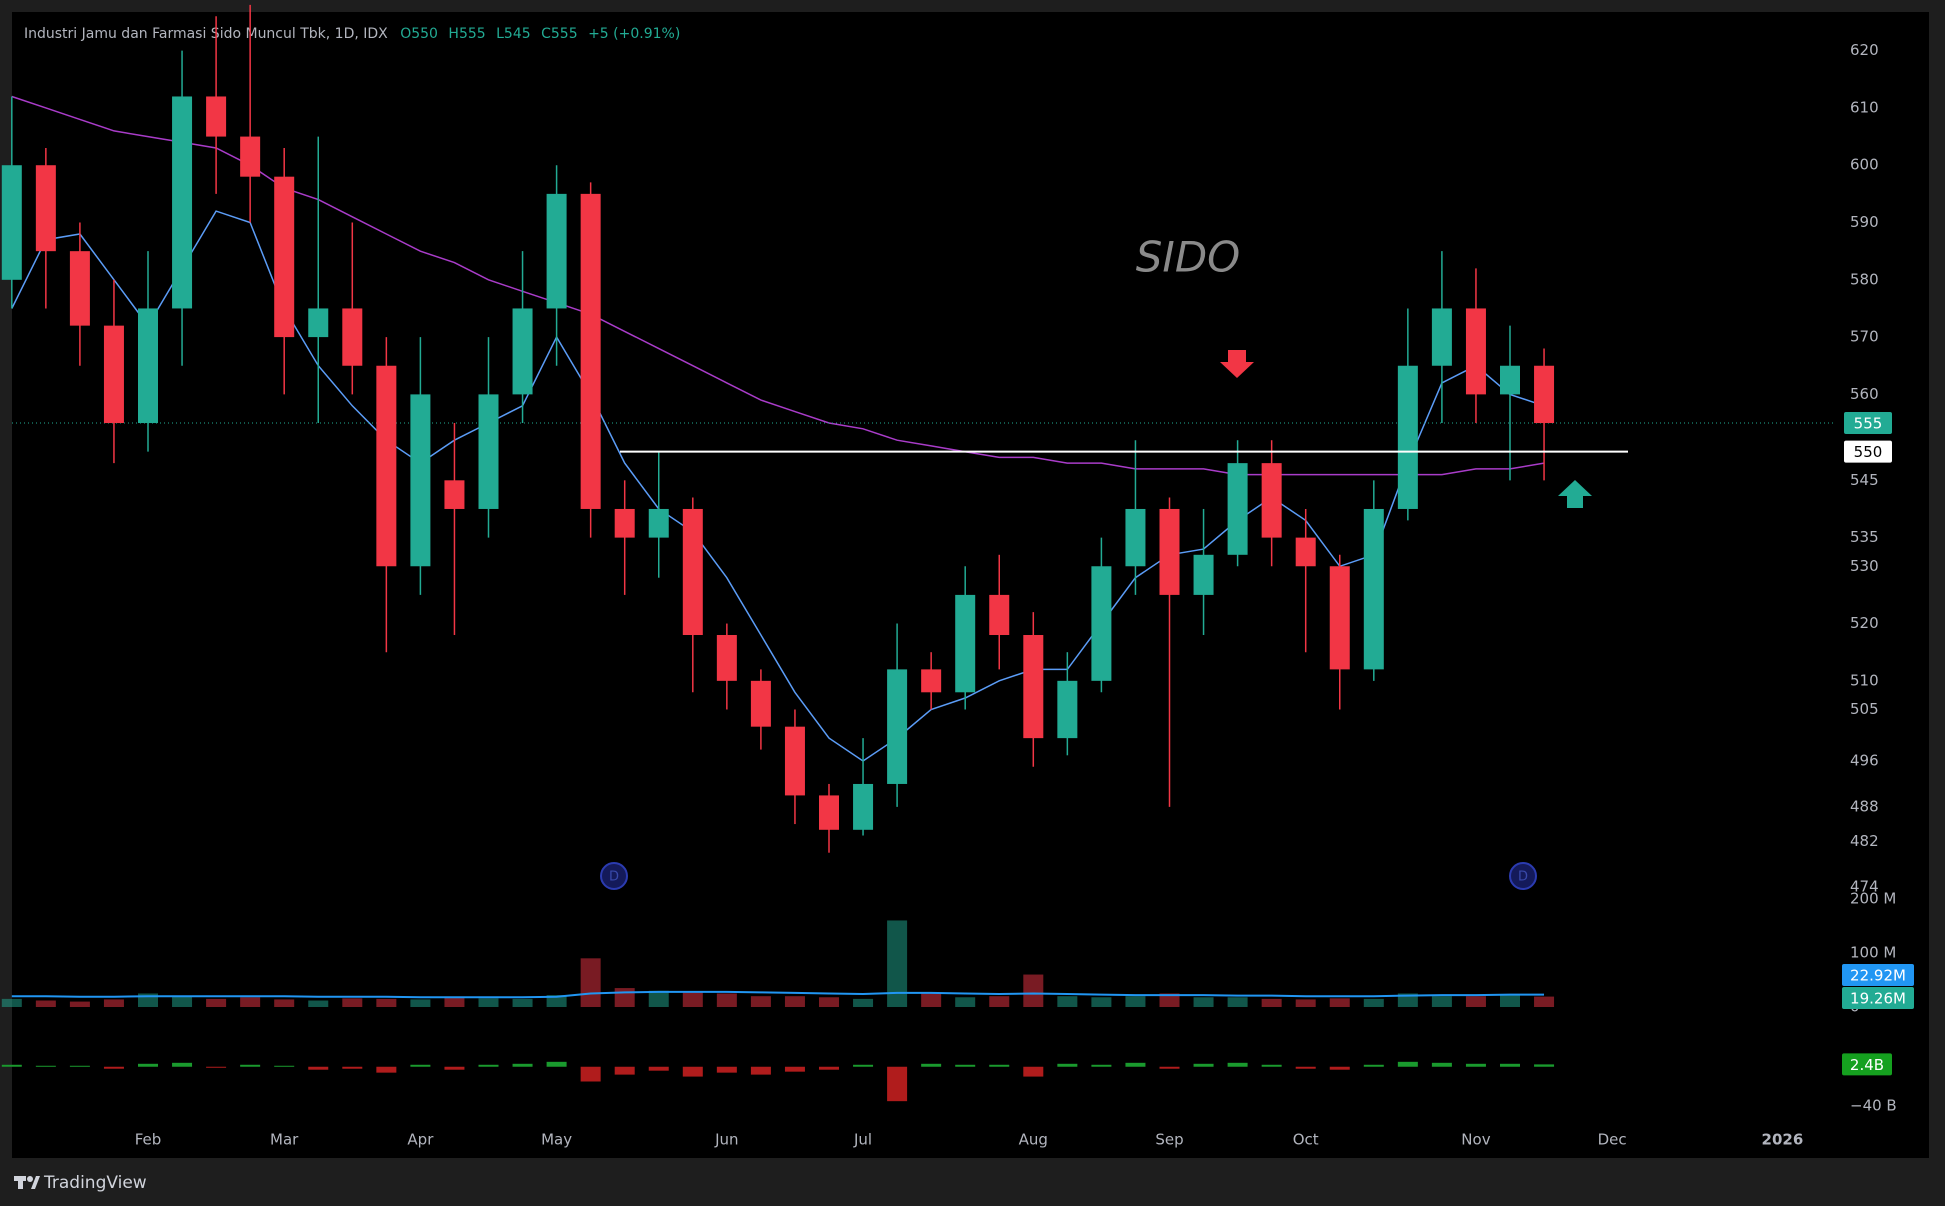  What do you see at coordinates (513, 34) in the screenshot?
I see `ohlc-low: L545` at bounding box center [513, 34].